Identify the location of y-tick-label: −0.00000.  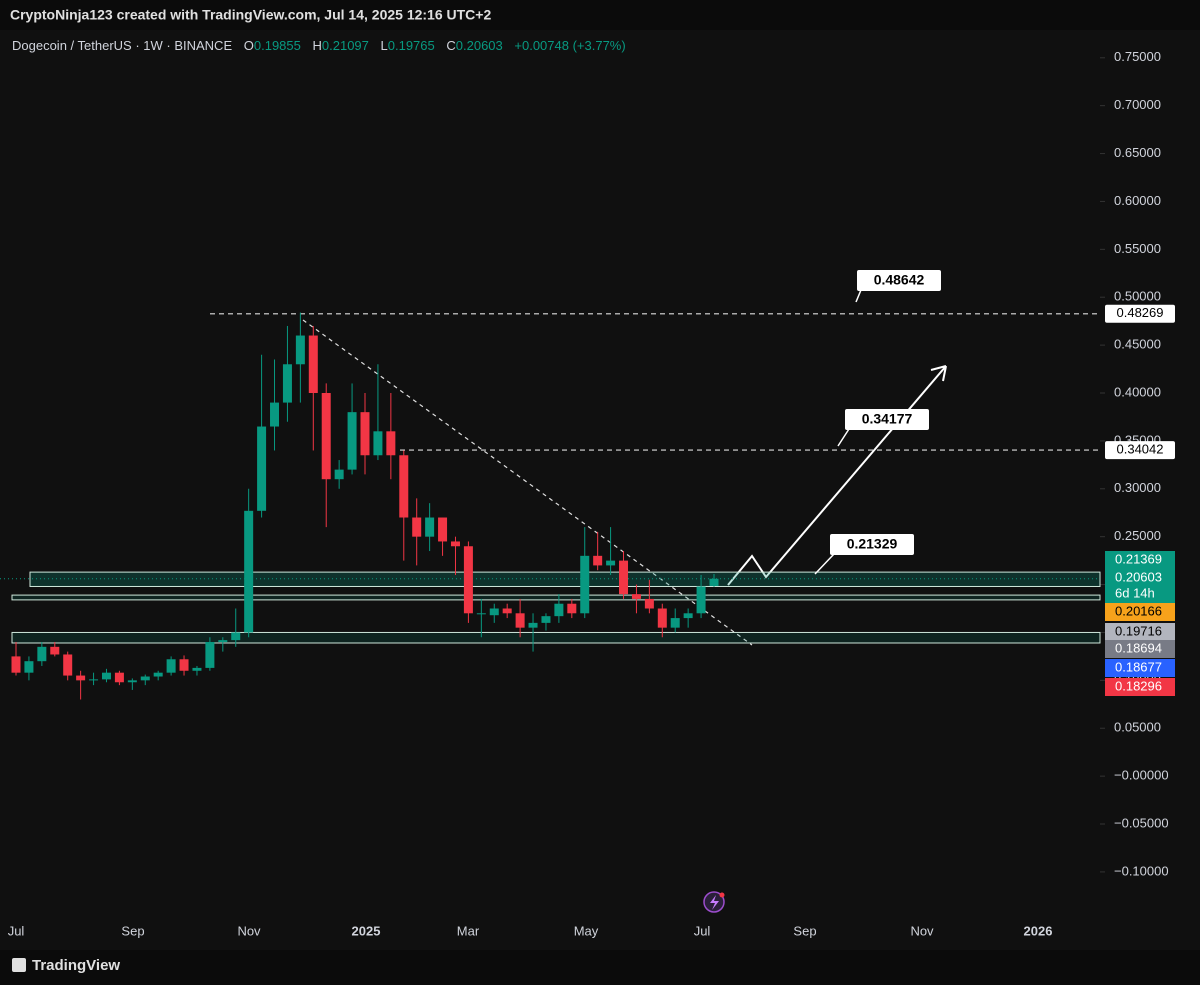
(1141, 775).